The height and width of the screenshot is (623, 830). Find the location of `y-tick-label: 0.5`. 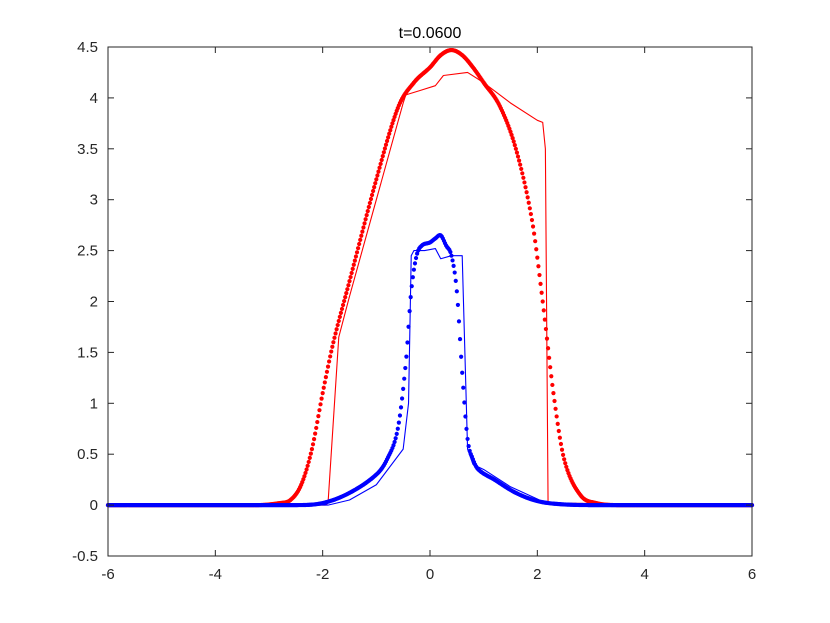

y-tick-label: 0.5 is located at coordinates (87, 454).